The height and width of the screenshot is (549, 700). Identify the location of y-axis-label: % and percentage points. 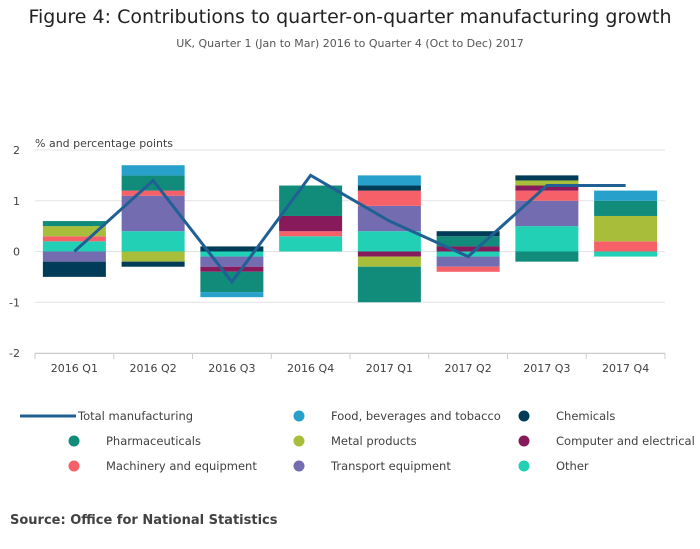
(104, 143).